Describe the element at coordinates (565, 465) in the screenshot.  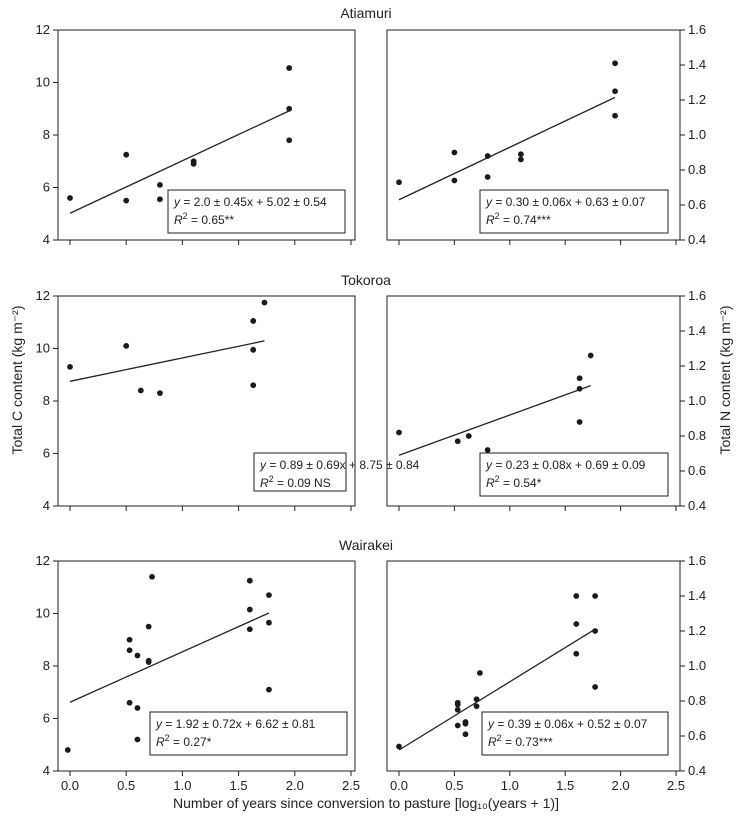
I see `regression-equation: y = 0.23 ± 0.08x + 0.69 ± 0.09` at that location.